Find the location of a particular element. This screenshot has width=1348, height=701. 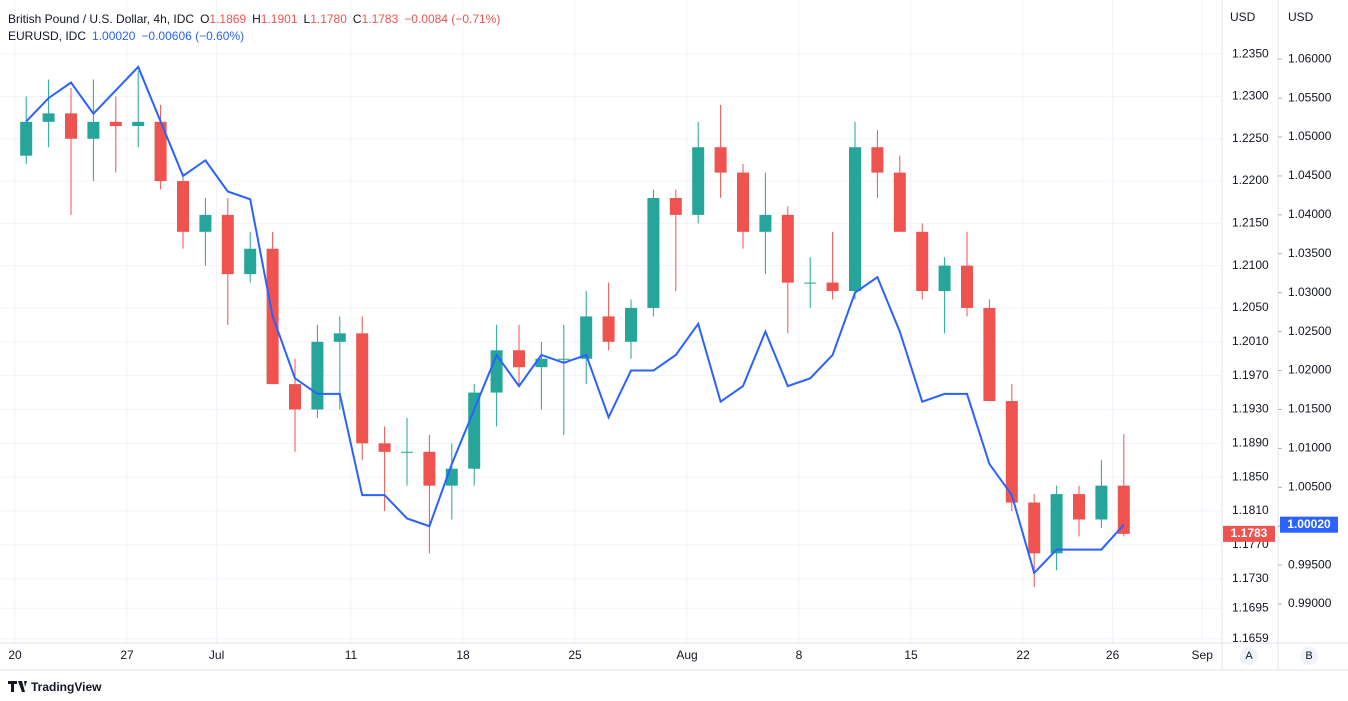

y-tick-label: 1.2250 is located at coordinates (1250, 138).